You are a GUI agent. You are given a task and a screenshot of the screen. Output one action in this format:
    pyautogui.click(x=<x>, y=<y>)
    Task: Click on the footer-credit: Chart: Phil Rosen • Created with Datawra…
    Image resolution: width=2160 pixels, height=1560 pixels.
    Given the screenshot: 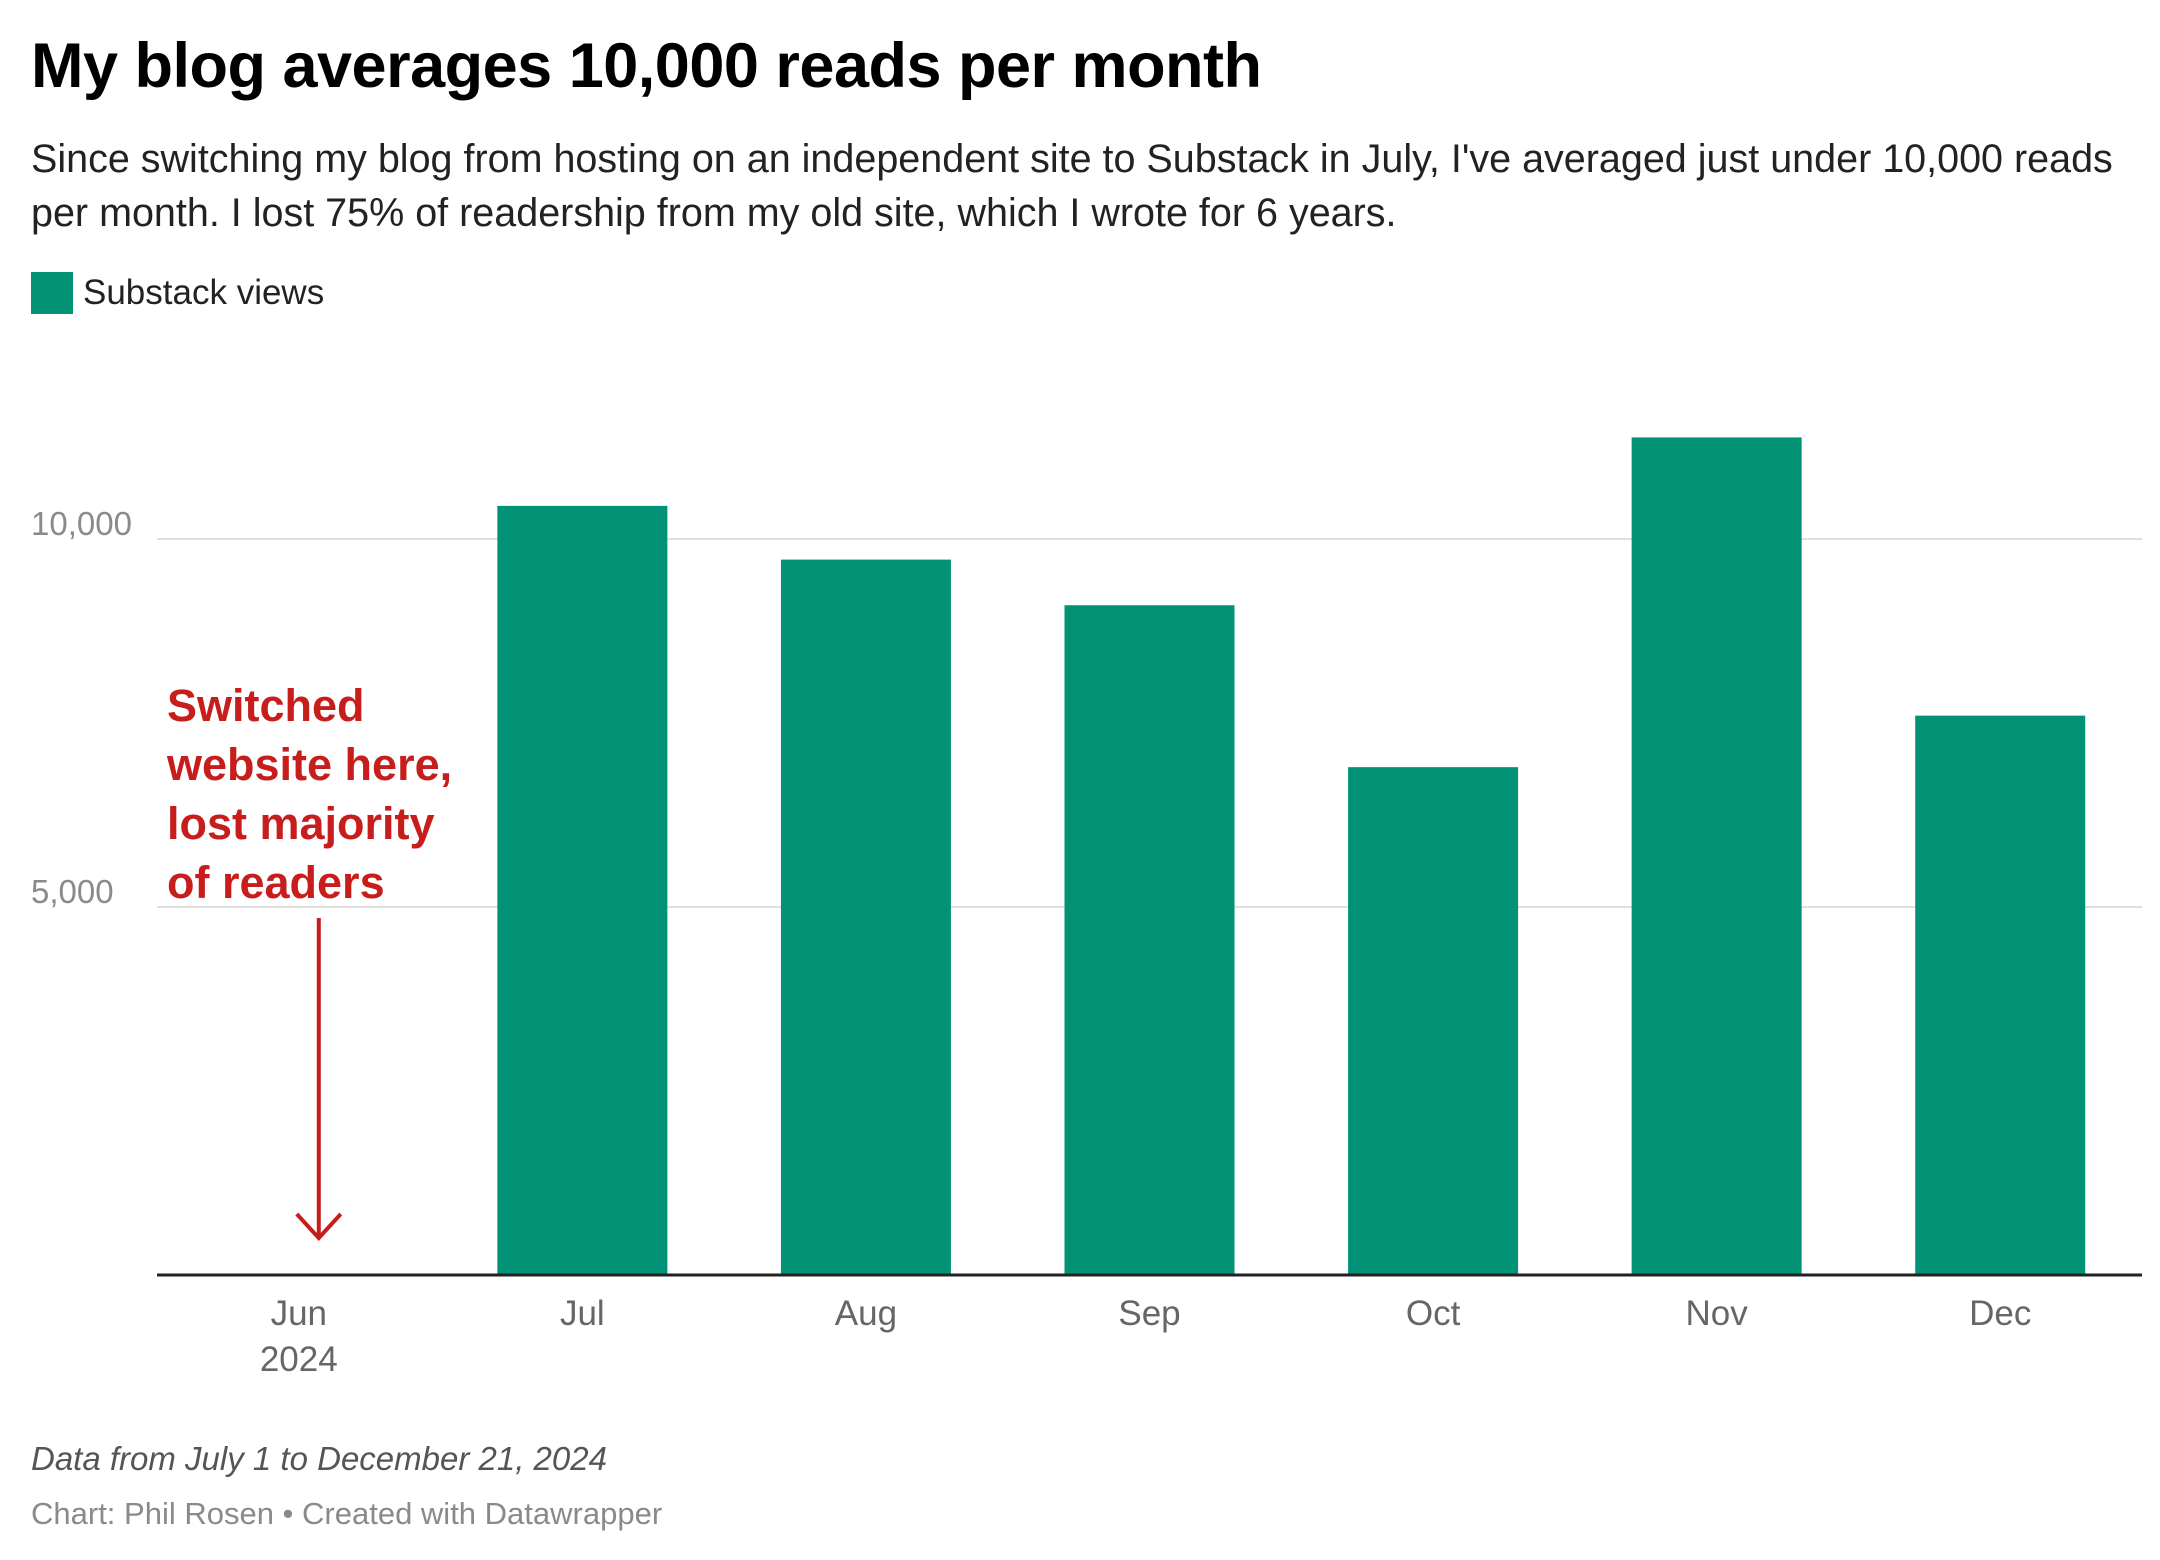 What is the action you would take?
    pyautogui.click(x=347, y=1513)
    